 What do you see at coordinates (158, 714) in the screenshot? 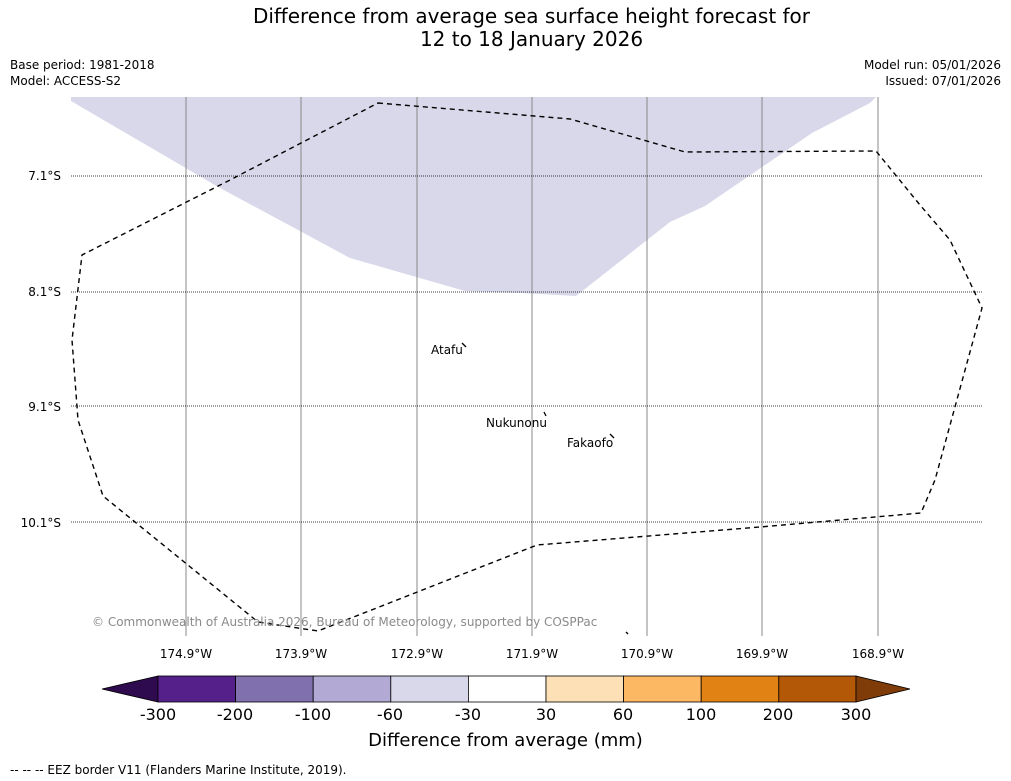
I see `colorbar-tick-1: -300` at bounding box center [158, 714].